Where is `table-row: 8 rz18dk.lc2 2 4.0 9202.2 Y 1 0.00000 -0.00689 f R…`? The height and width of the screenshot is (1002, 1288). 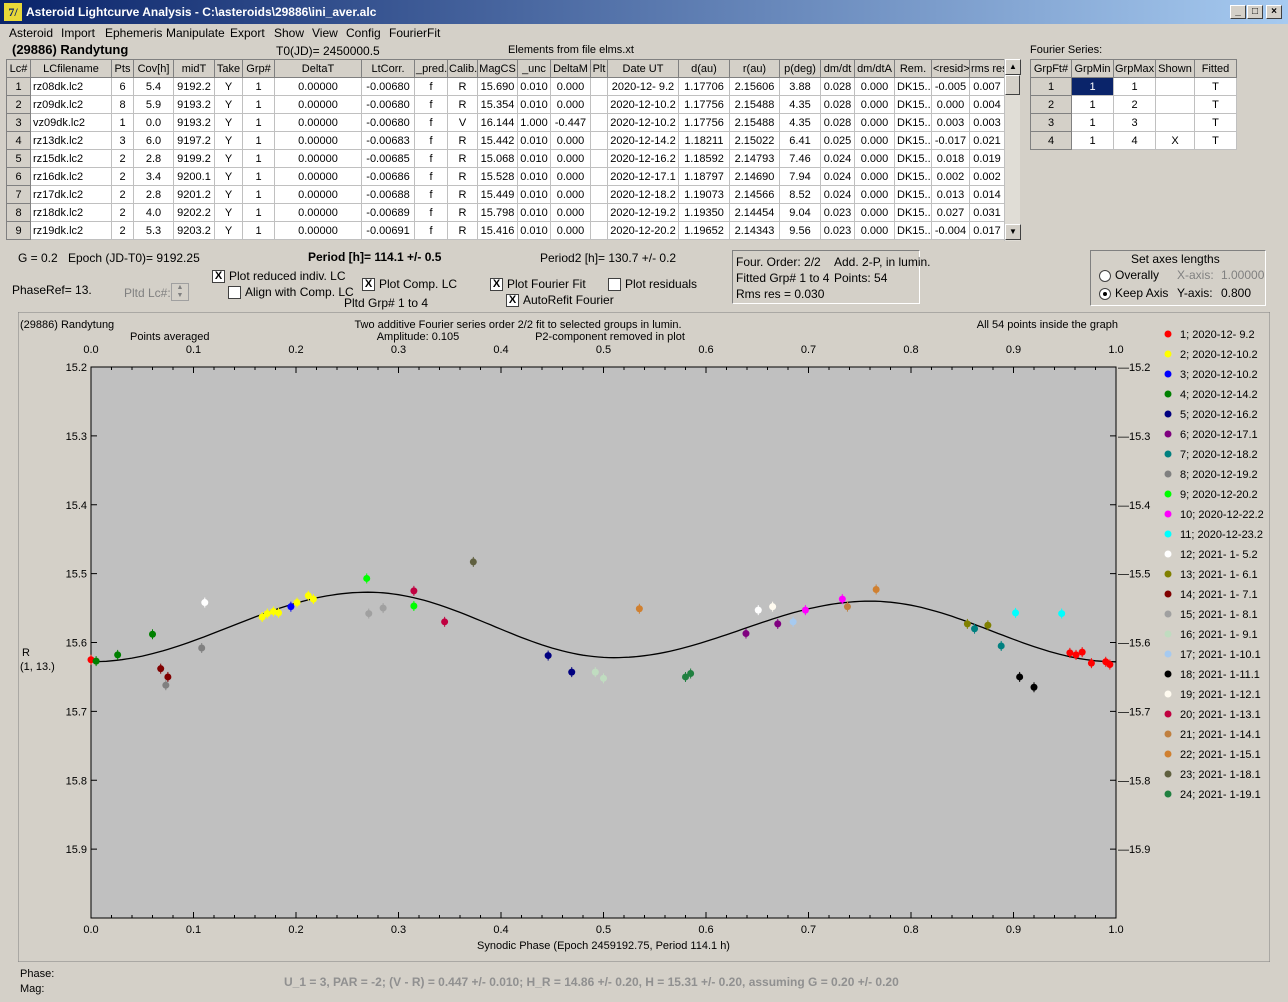 table-row: 8 rz18dk.lc2 2 4.0 9202.2 Y 1 0.00000 -0.00689 f R… is located at coordinates (505, 212).